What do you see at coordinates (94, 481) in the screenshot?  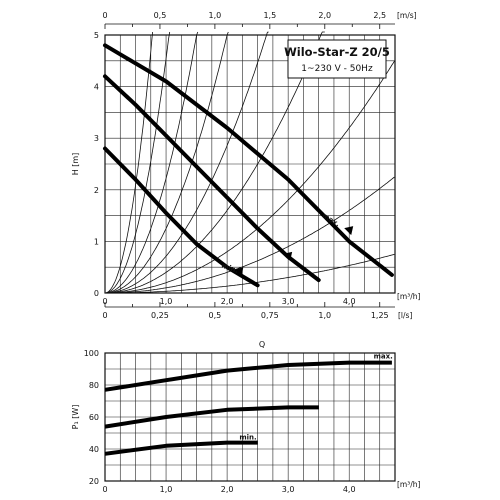 I see `y-tick-label: 20` at bounding box center [94, 481].